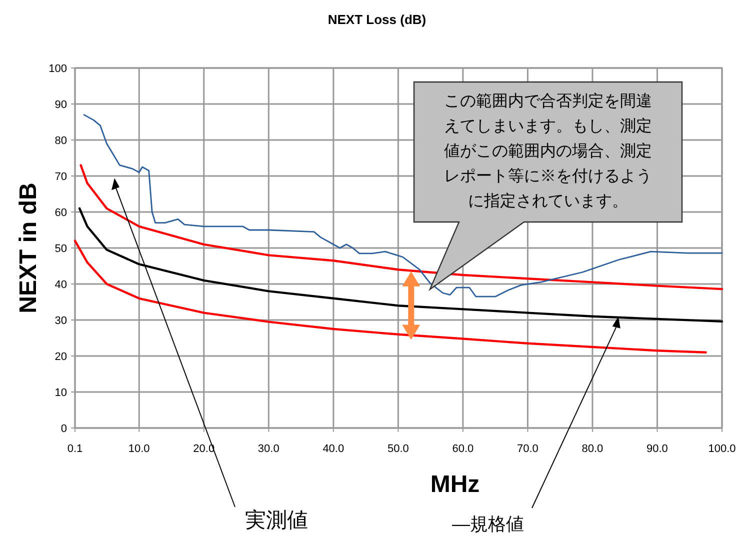 The height and width of the screenshot is (536, 754). Describe the element at coordinates (60, 285) in the screenshot. I see `y-tick-label: 40` at that location.